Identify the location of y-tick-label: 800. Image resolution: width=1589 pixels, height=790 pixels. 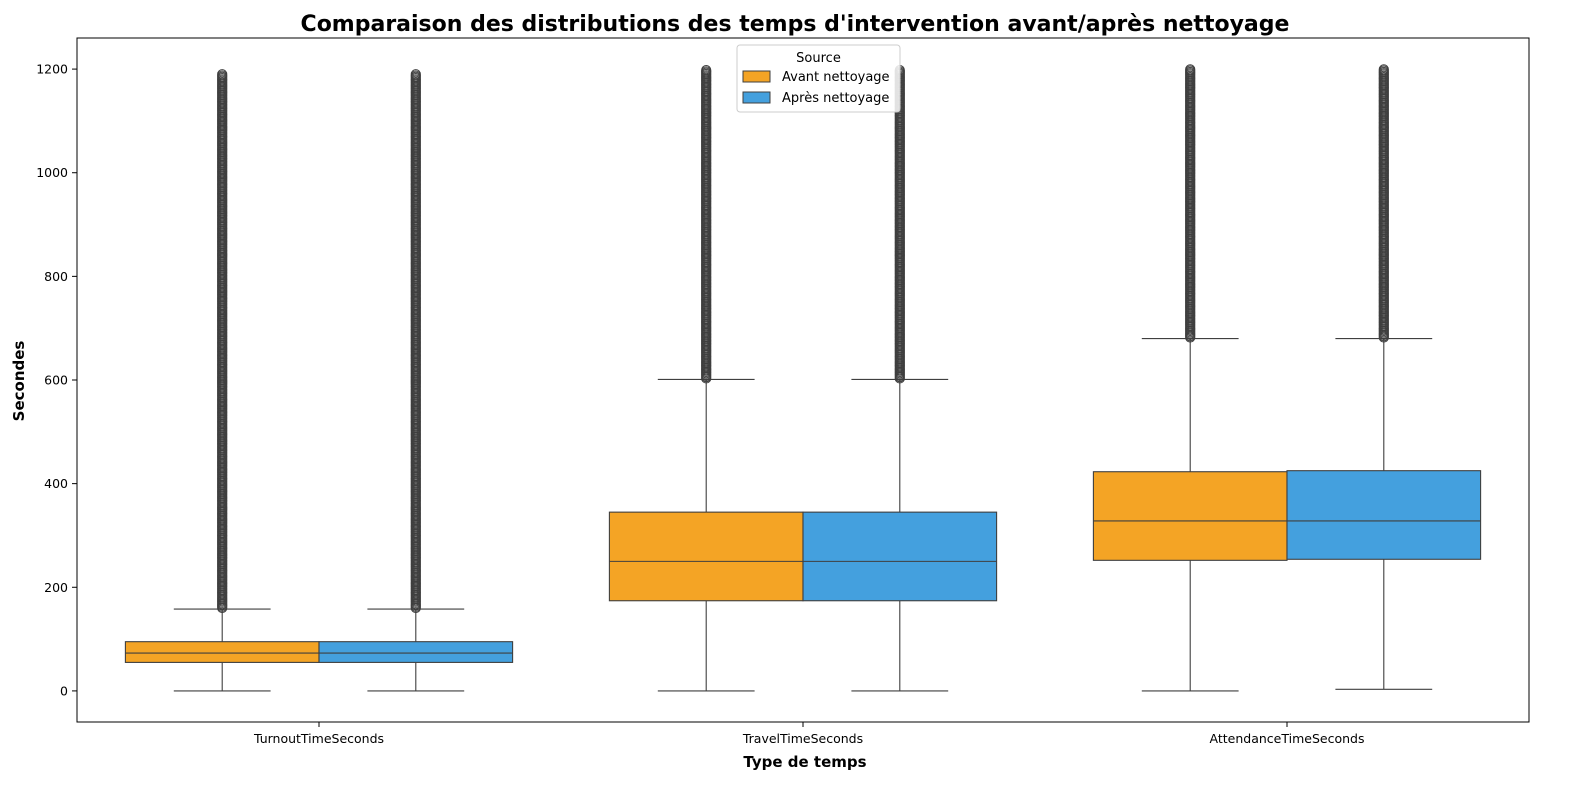
(56, 276).